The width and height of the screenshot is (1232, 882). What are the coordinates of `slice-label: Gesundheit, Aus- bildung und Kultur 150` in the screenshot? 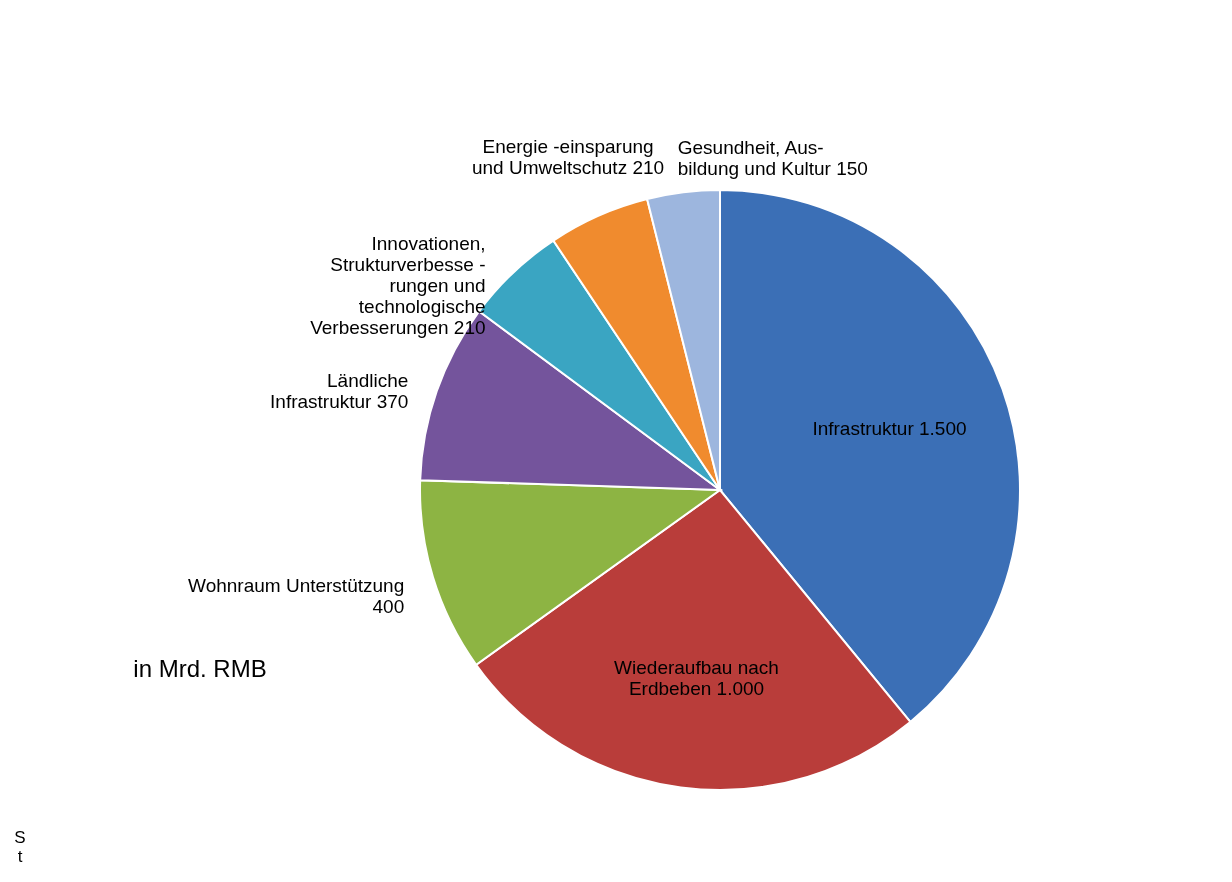 It's located at (772, 157).